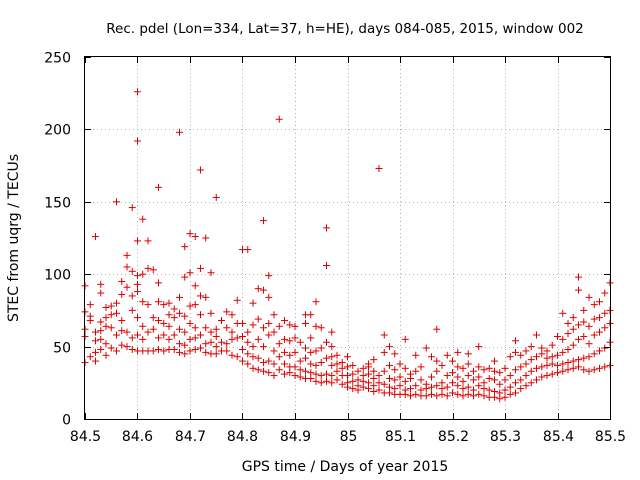  I want to click on y-tick-label: 200, so click(57, 131).